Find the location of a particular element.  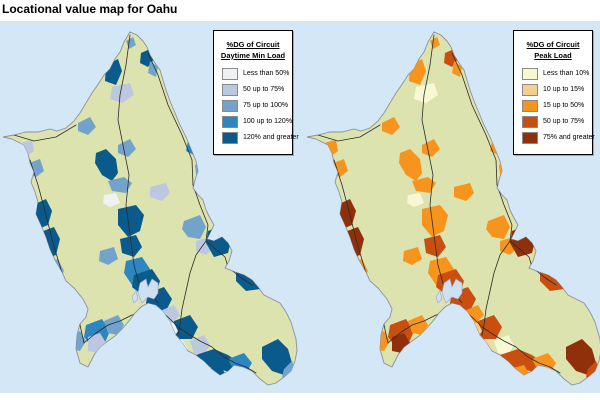

legend-item-label: Less than 50% is located at coordinates (266, 74).